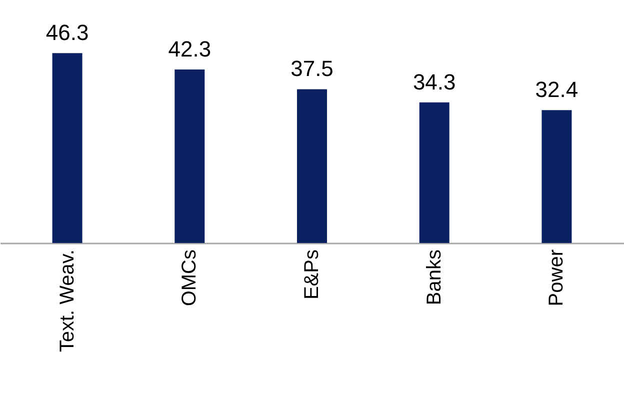 The height and width of the screenshot is (415, 624). Describe the element at coordinates (189, 278) in the screenshot. I see `x-tick-label: OMCs` at that location.